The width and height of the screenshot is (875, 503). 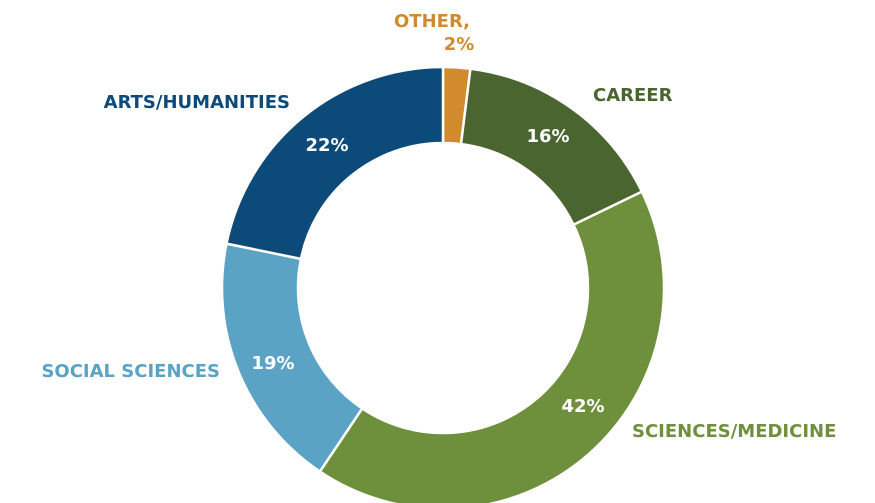 I want to click on category-label: ARTS/HUMANITIES, so click(x=197, y=102).